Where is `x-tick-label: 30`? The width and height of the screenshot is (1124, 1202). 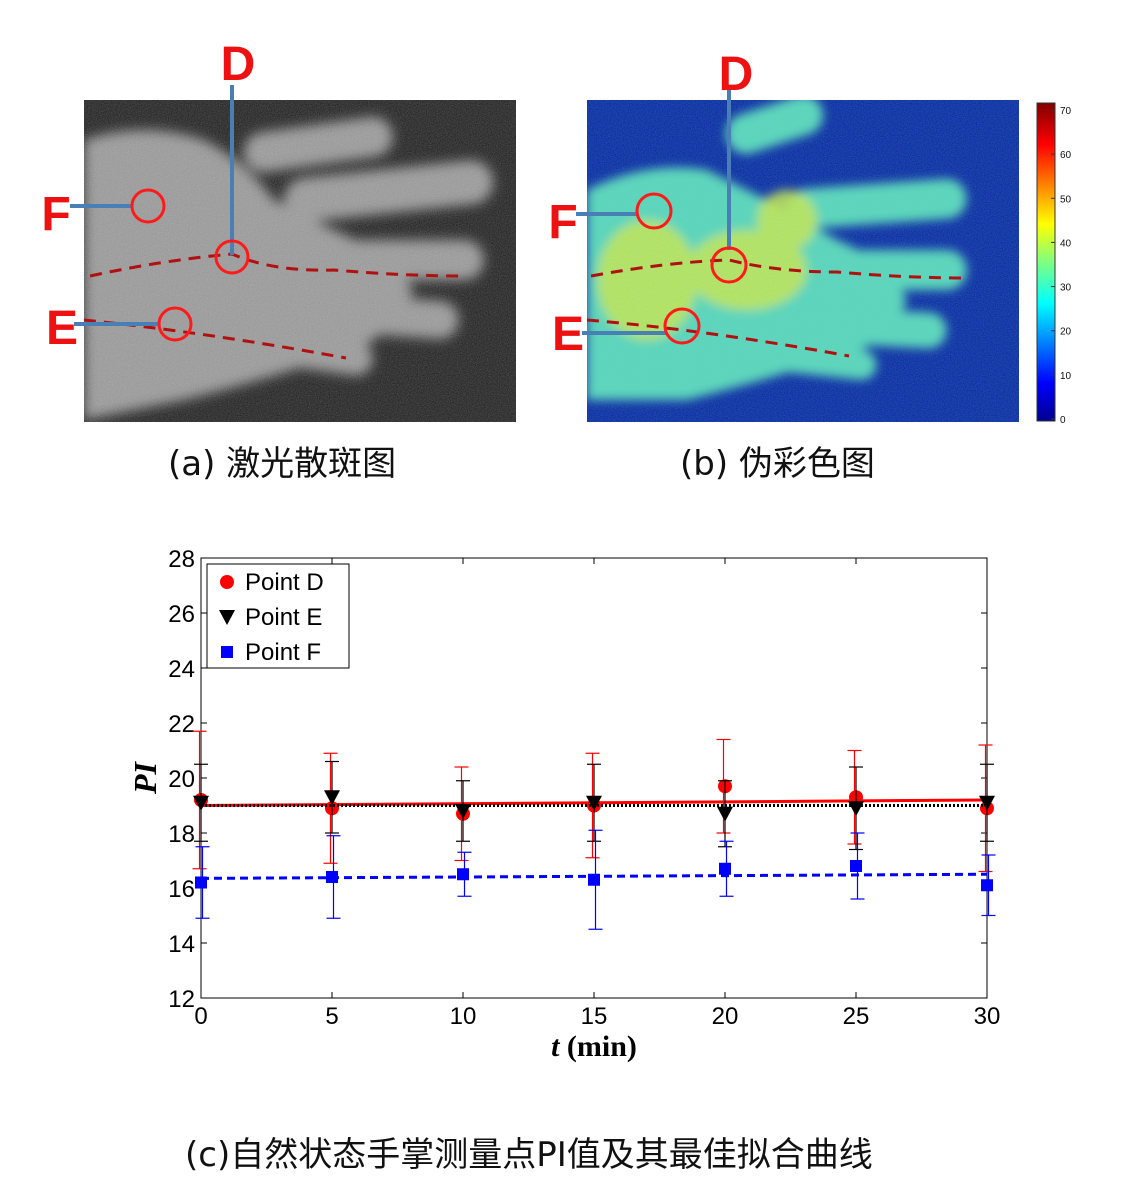 x-tick-label: 30 is located at coordinates (987, 1016).